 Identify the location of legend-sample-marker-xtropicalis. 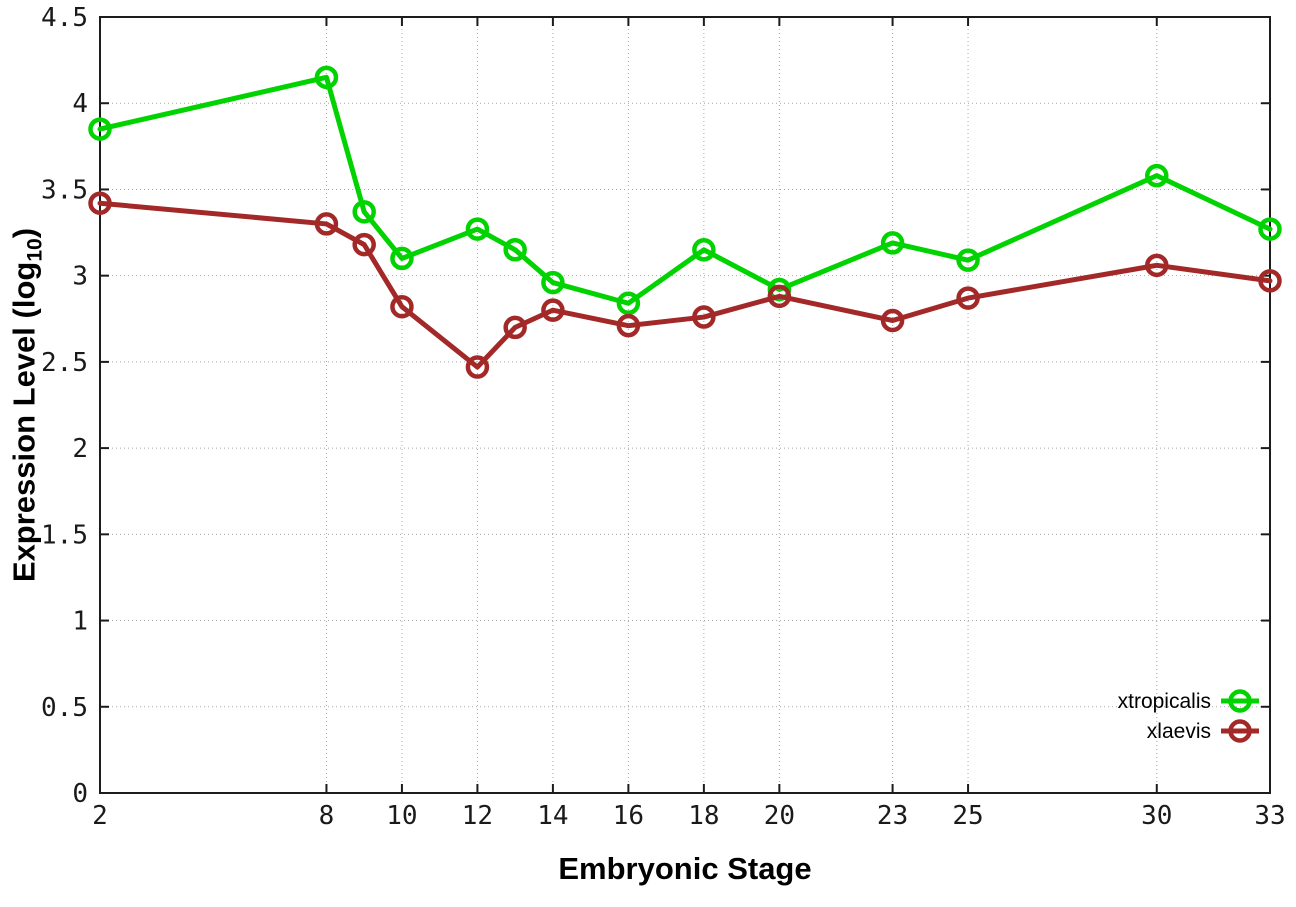
(1240, 701).